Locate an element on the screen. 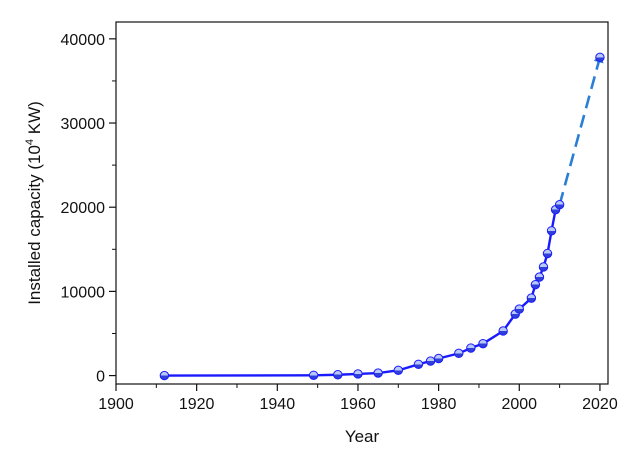 The width and height of the screenshot is (642, 454). x-tick-label: 1920 is located at coordinates (197, 404).